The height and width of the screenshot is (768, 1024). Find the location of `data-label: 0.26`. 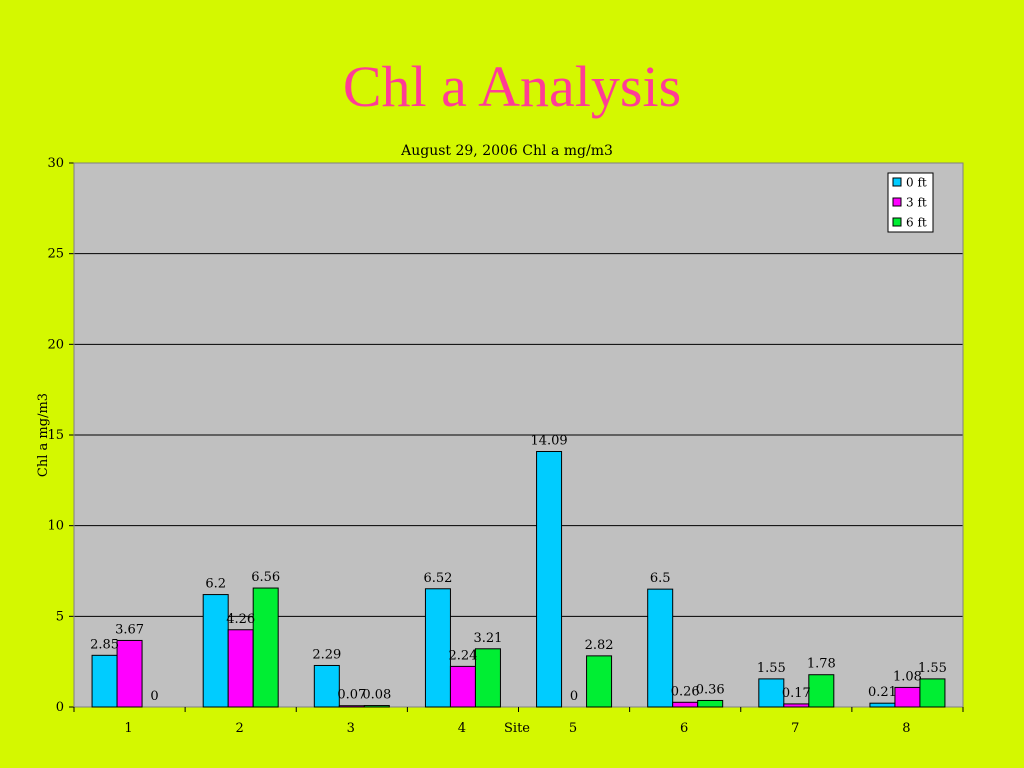

data-label: 0.26 is located at coordinates (685, 691).